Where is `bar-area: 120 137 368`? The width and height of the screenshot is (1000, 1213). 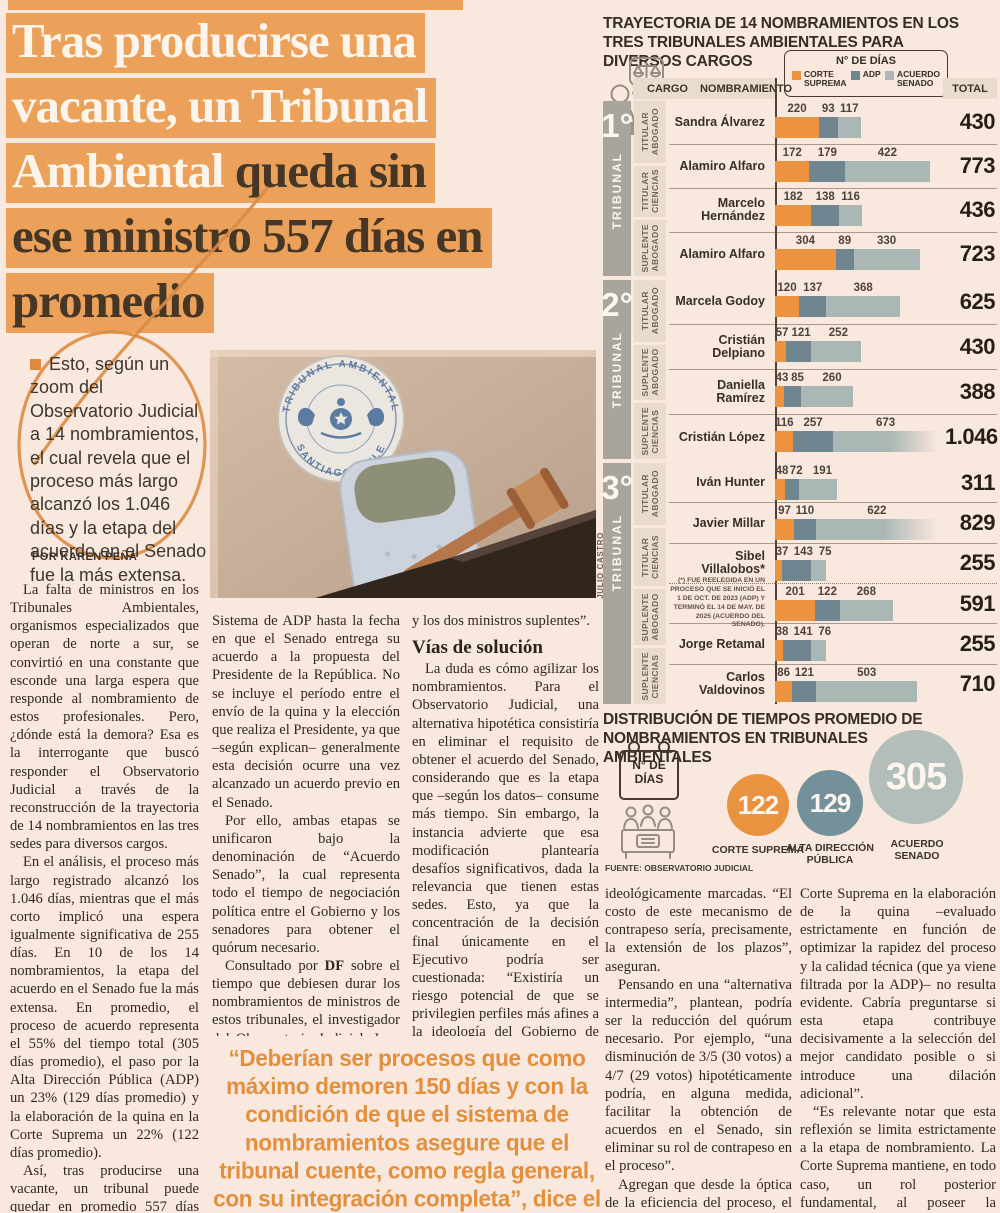 bar-area: 120 137 368 is located at coordinates (860, 302).